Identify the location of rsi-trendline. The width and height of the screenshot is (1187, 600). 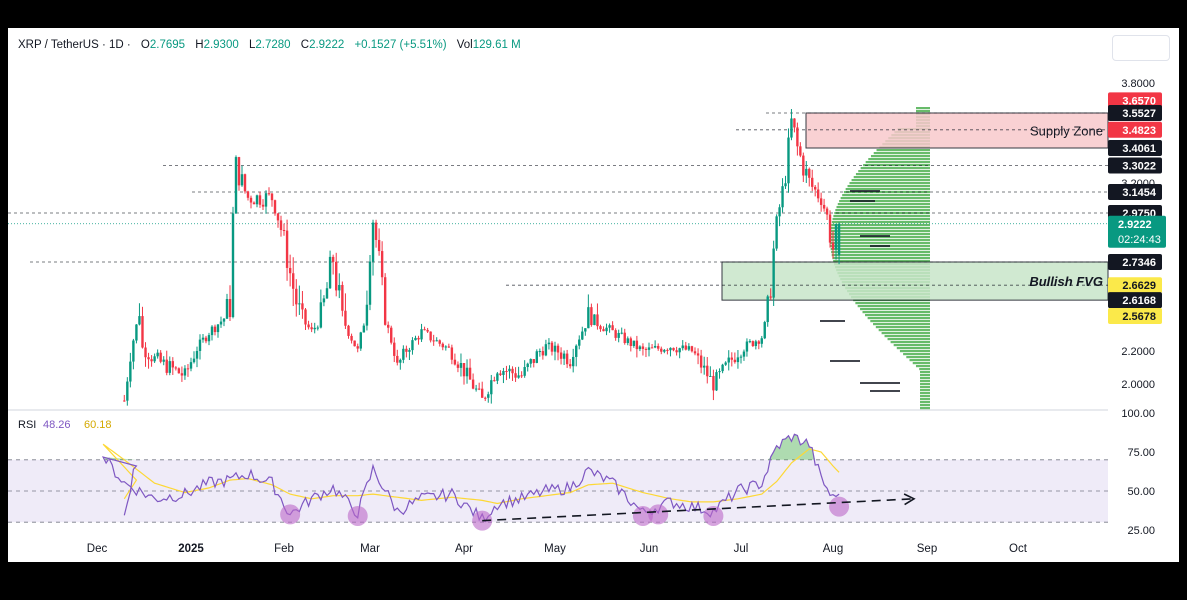
(698, 510).